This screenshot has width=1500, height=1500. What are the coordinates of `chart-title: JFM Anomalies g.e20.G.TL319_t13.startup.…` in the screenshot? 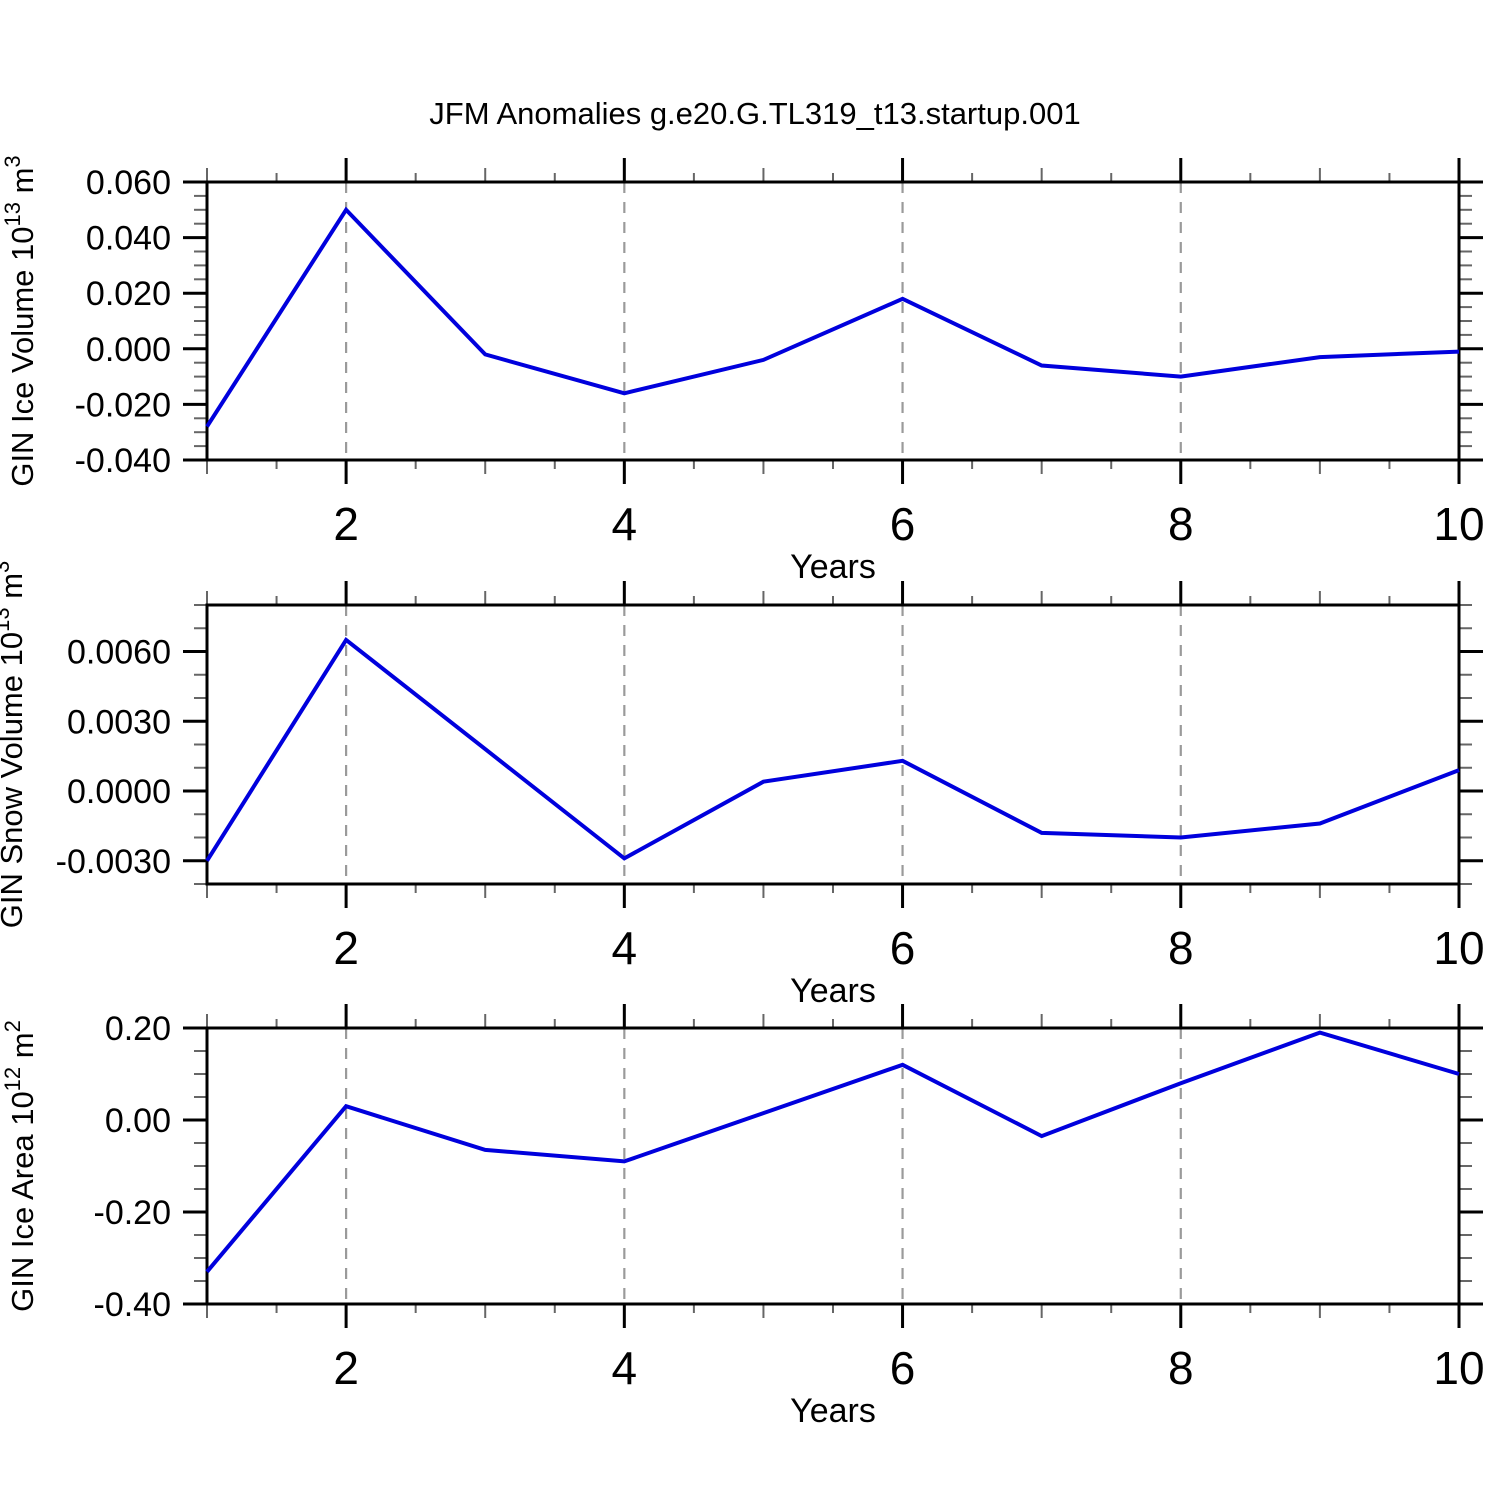 It's located at (755, 113).